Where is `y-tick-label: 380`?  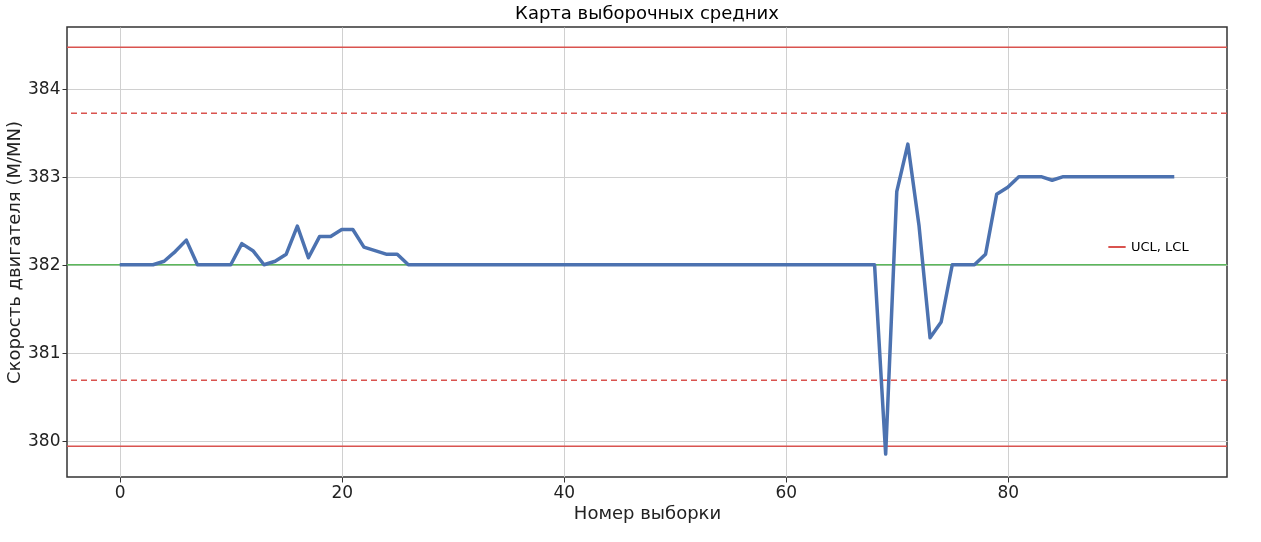
y-tick-label: 380 is located at coordinates (44, 440).